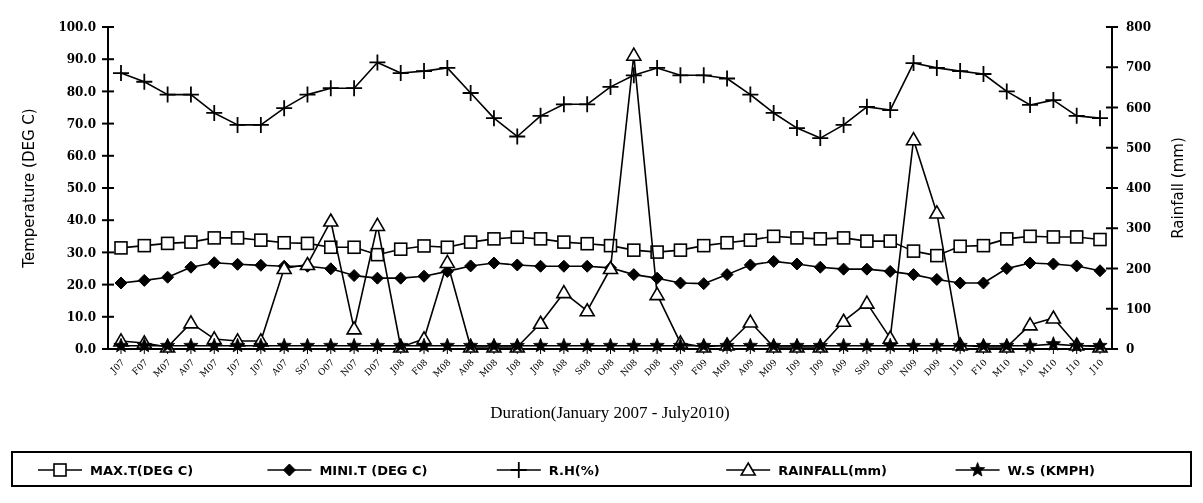  I want to click on legend-label: RAINFALL(mm), so click(832, 470).